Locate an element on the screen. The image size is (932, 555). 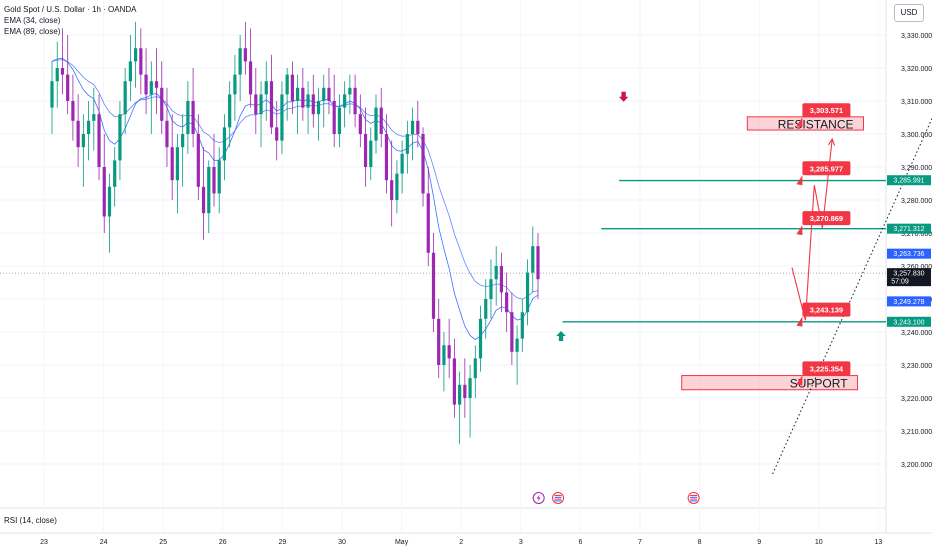
countdown-label: 57:09 is located at coordinates (900, 282).